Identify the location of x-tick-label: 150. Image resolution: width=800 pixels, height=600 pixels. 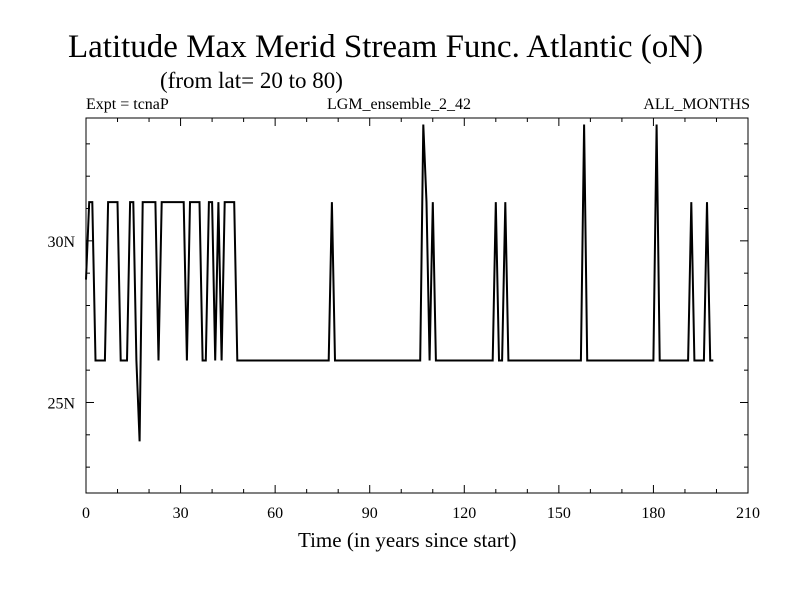
(559, 513).